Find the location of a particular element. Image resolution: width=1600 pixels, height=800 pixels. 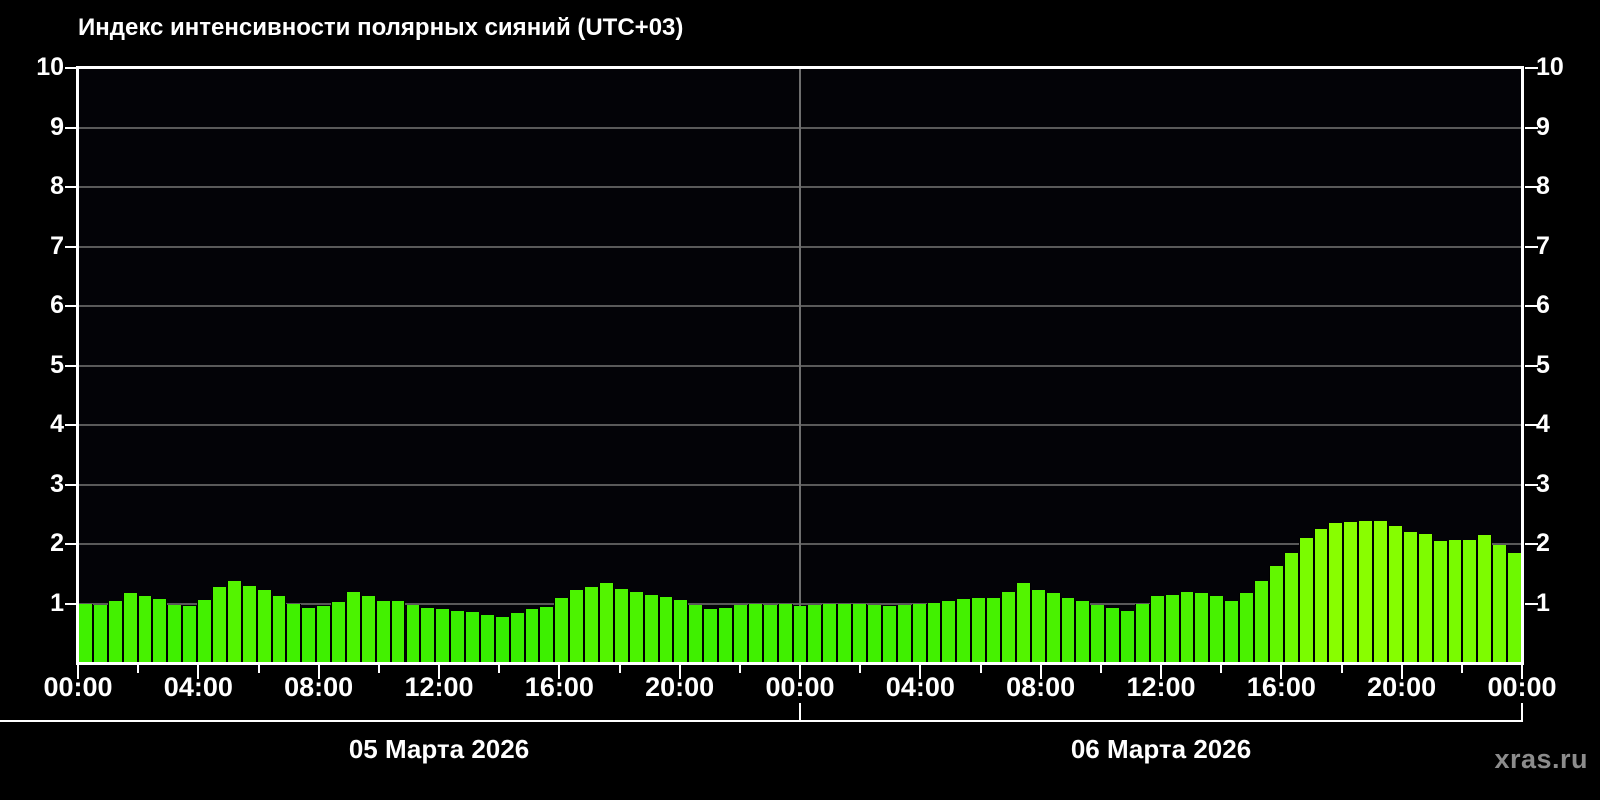

x-tick-mark-4h is located at coordinates (198, 672).